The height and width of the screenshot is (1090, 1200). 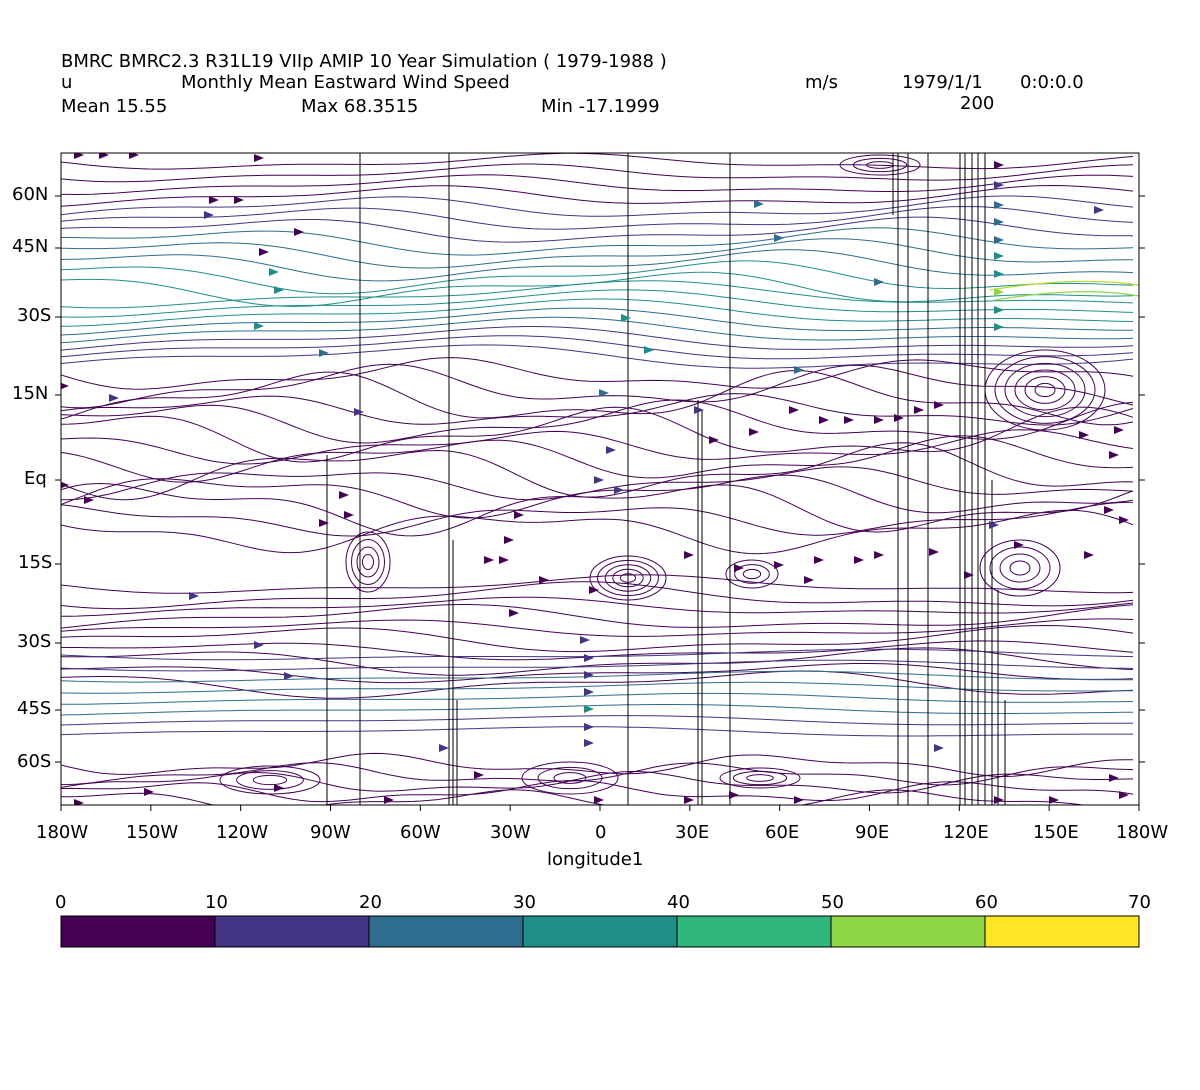 What do you see at coordinates (67, 82) in the screenshot?
I see `variable-name: u` at bounding box center [67, 82].